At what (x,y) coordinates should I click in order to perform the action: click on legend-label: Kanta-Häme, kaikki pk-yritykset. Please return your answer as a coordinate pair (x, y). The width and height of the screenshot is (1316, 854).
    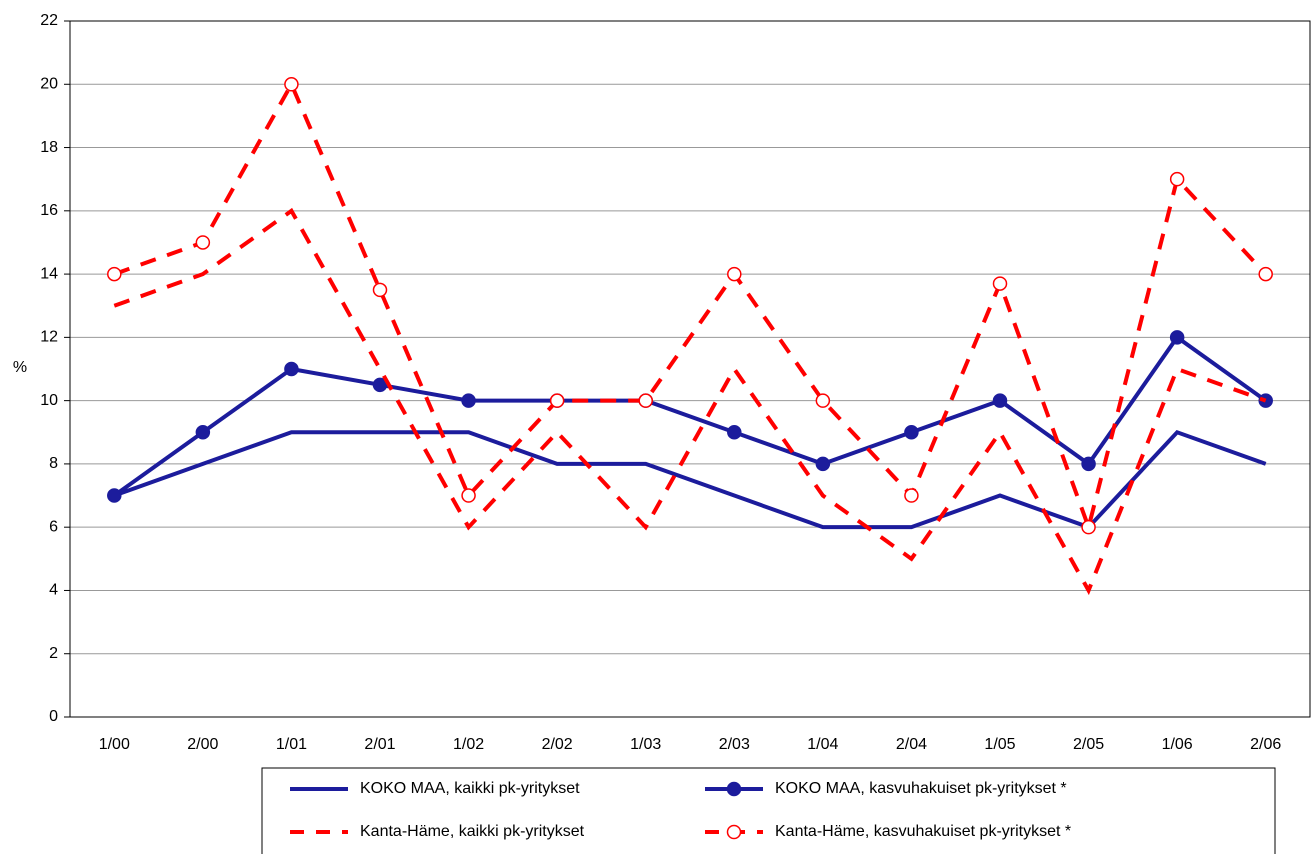
    Looking at the image, I should click on (472, 831).